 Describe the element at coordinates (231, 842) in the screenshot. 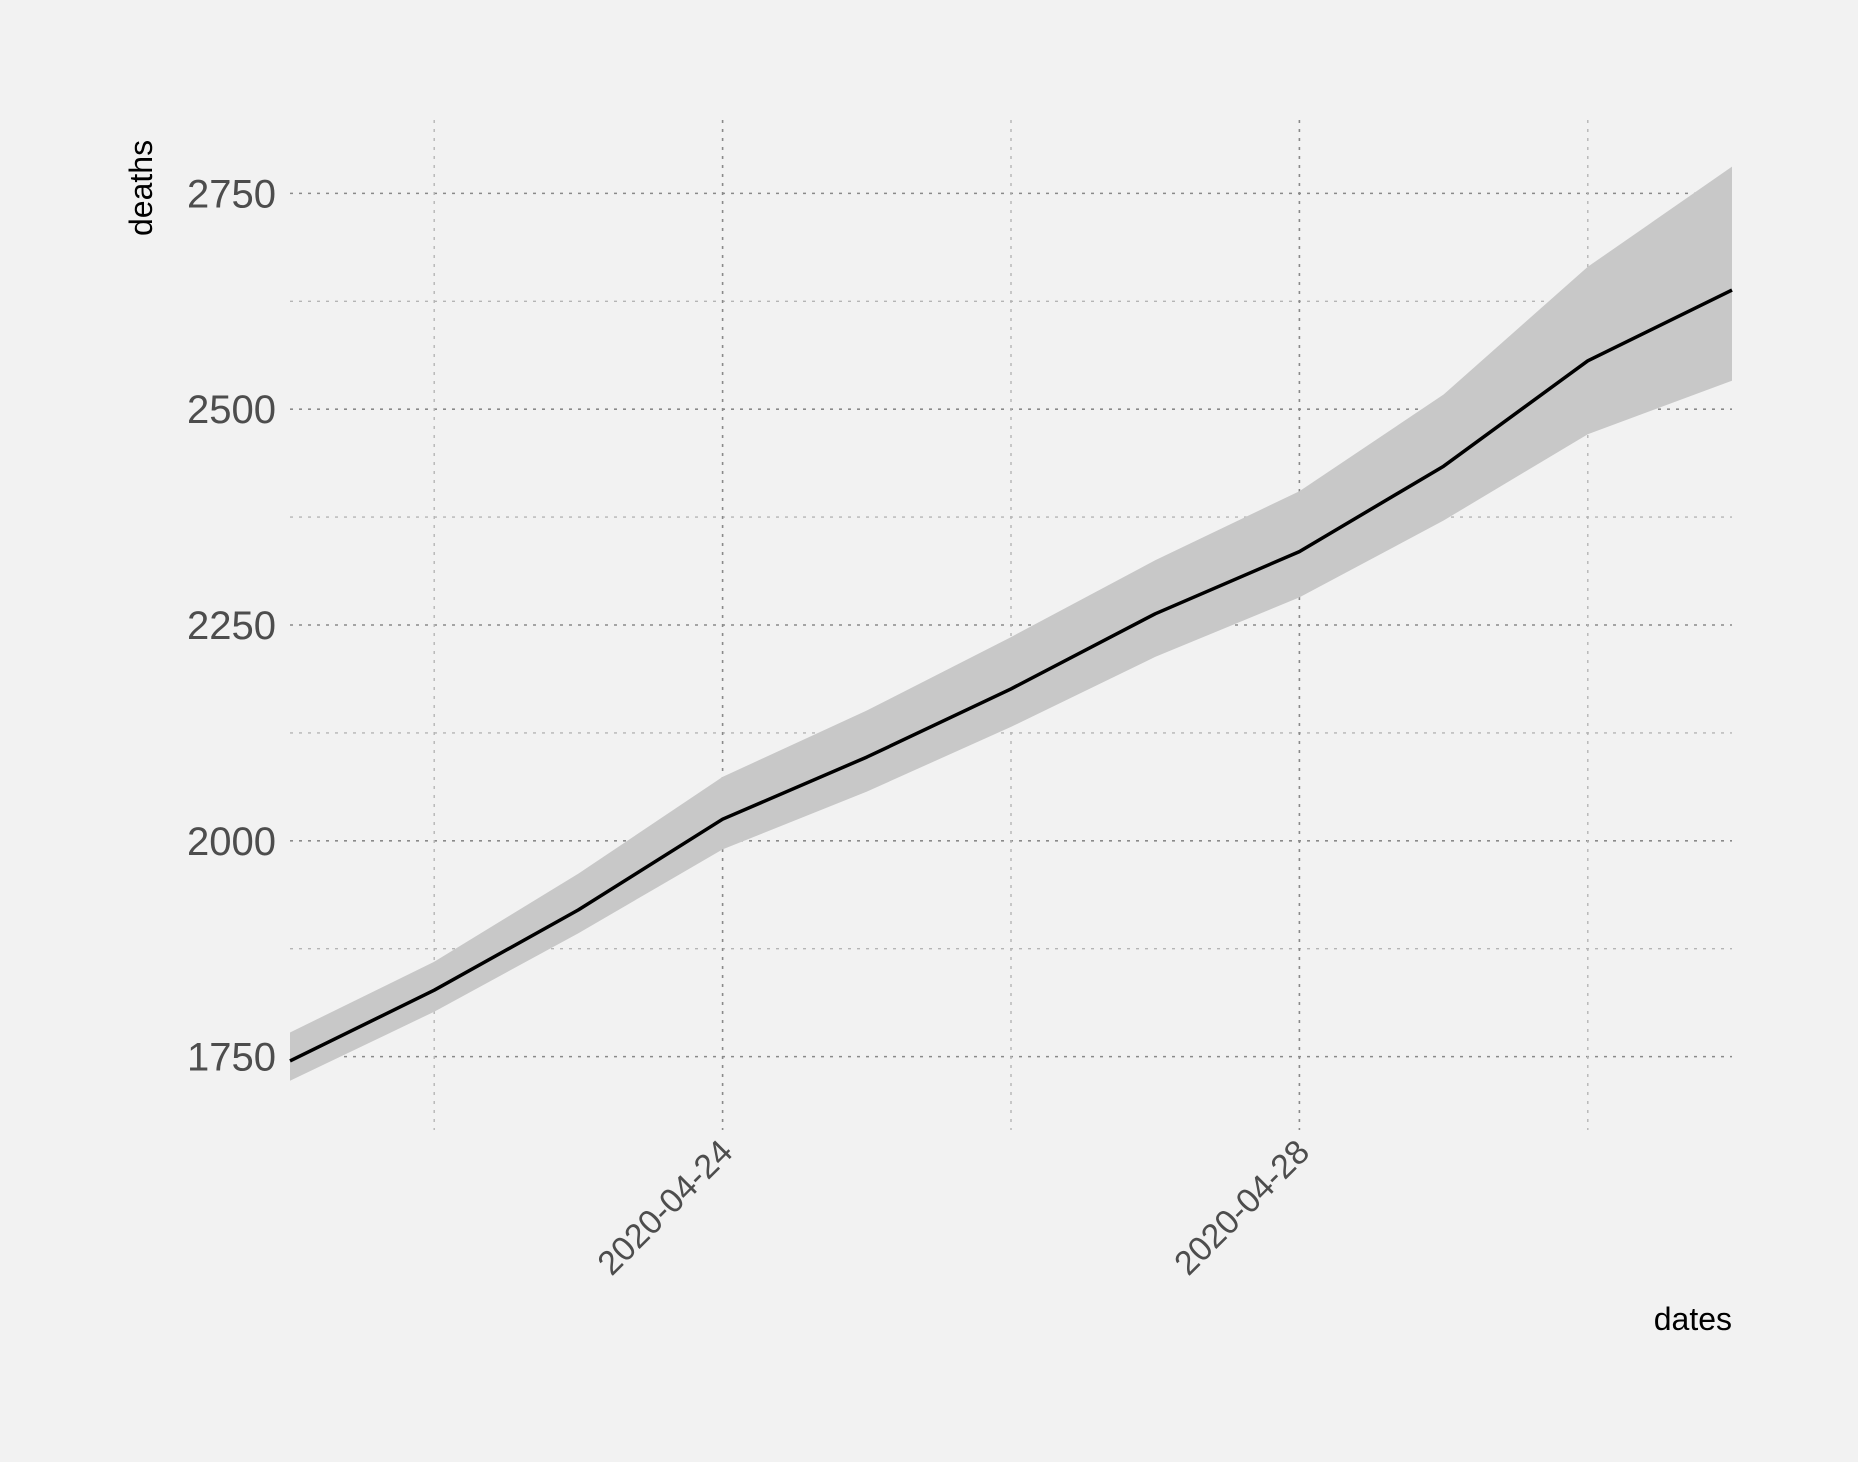

I see `y-tick-label: 2000` at that location.